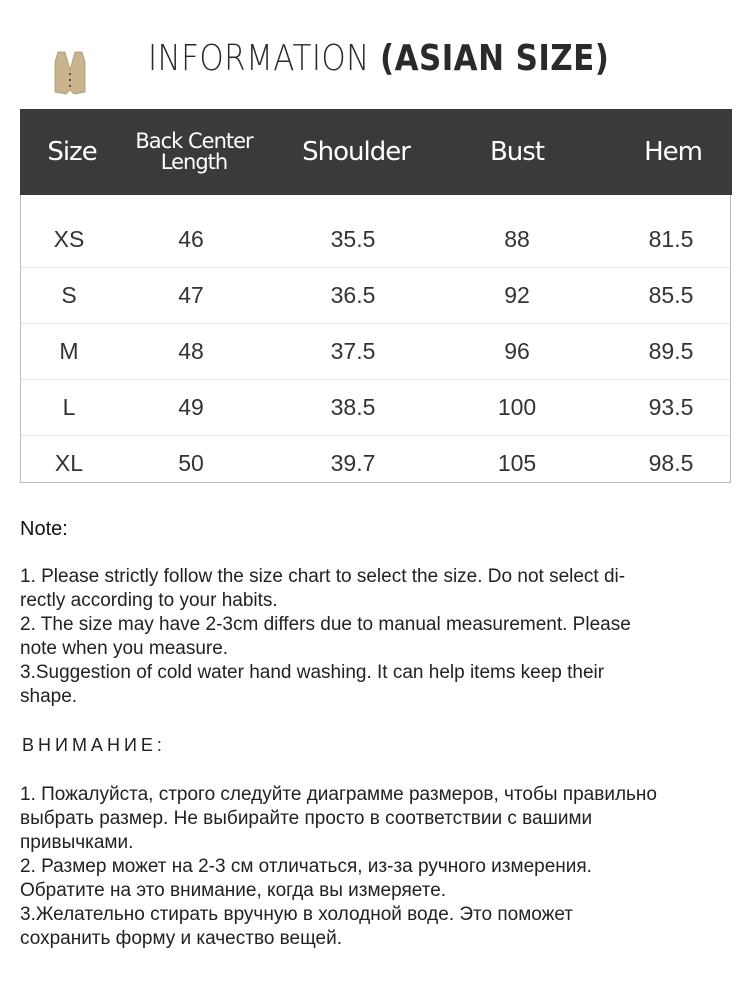 The height and width of the screenshot is (1000, 750). I want to click on table-cell: 105, so click(517, 463).